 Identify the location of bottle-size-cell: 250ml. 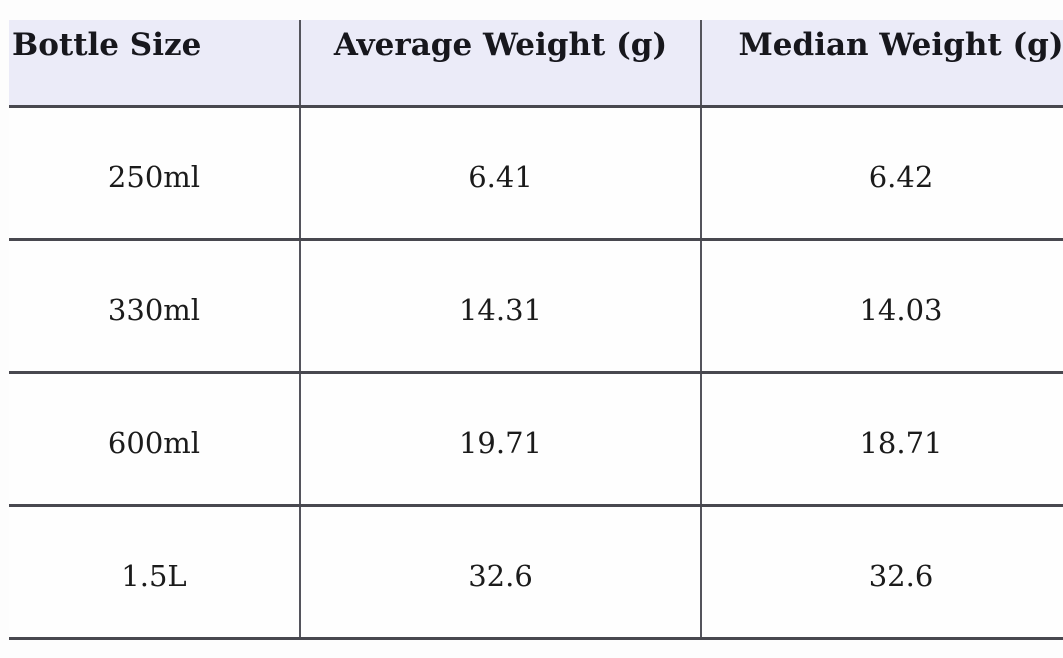
(155, 173).